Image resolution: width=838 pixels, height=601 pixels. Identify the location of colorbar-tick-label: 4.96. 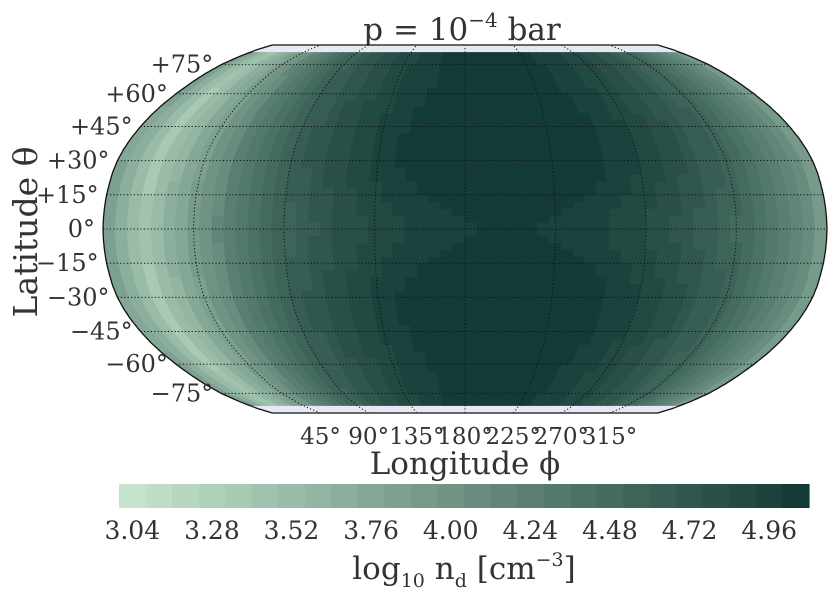
(769, 530).